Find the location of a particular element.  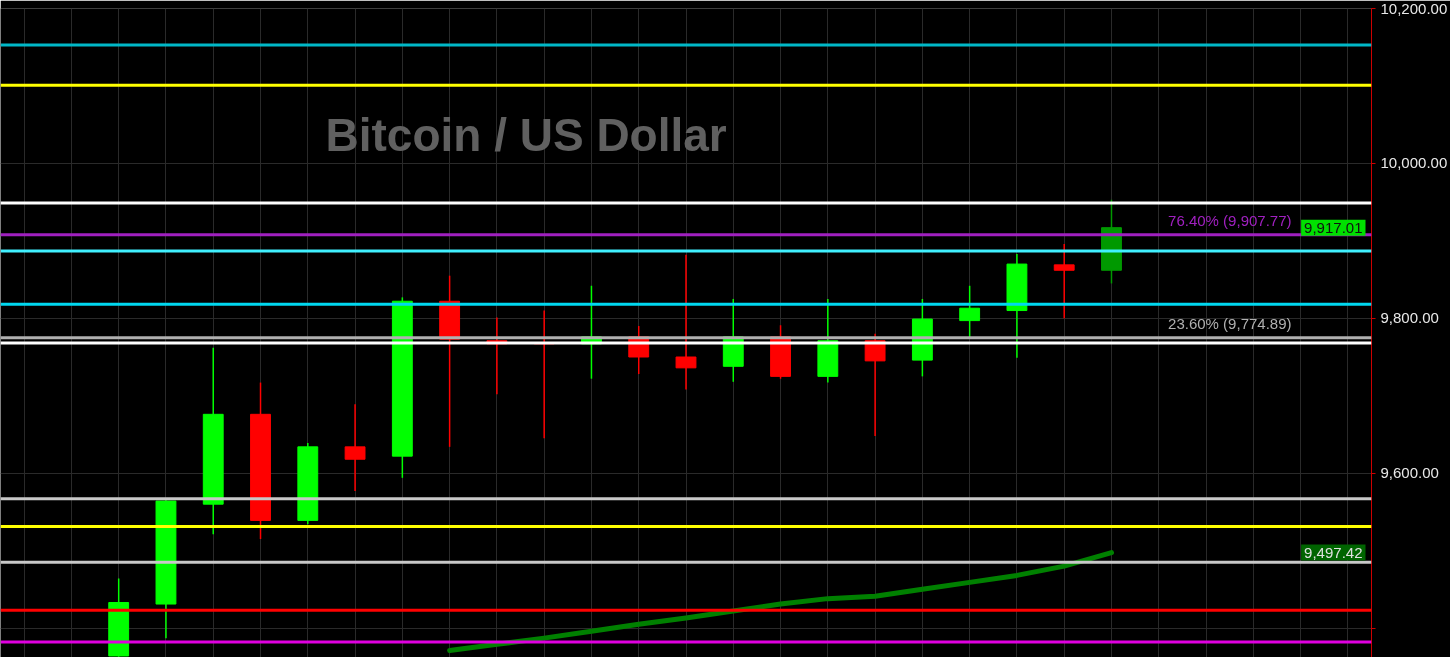

ref-line-label: 23.60% (9,774.89) is located at coordinates (1230, 323).